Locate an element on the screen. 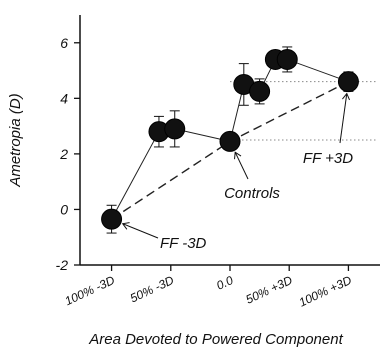  x-tick-label: 50% +3D is located at coordinates (269, 290).